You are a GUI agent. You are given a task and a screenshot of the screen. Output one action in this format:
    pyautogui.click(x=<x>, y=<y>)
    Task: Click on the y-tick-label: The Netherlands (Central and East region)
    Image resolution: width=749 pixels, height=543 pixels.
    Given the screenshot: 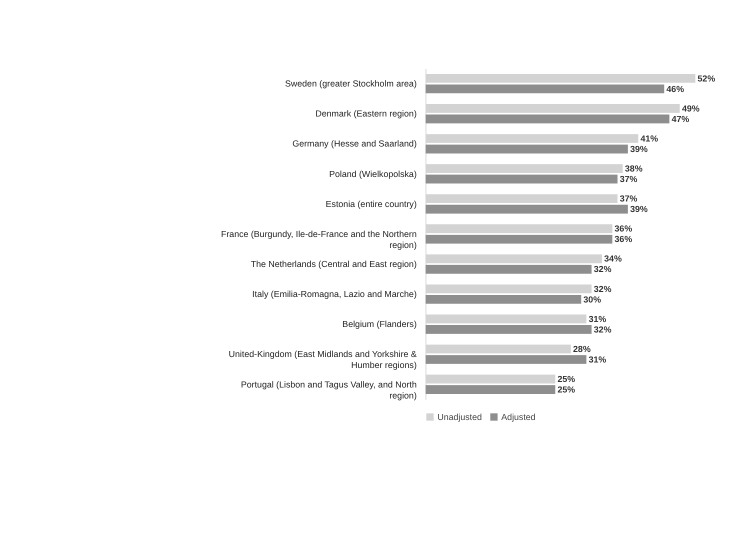 What is the action you would take?
    pyautogui.click(x=333, y=263)
    